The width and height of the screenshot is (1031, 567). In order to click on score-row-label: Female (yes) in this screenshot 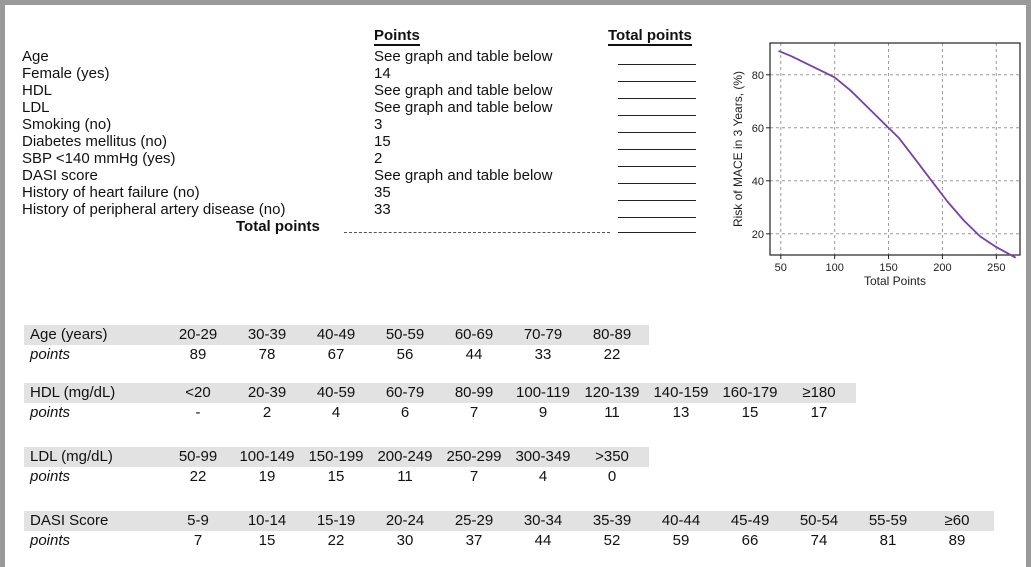, I will do `click(66, 73)`.